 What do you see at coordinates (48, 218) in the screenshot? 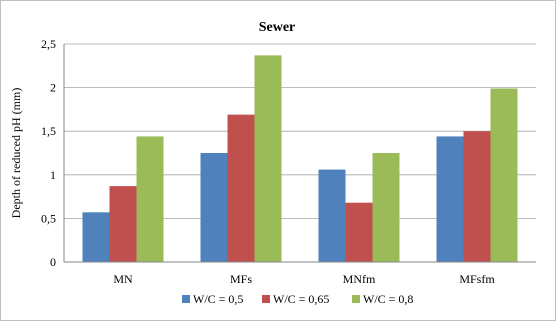
I see `y-tick-label: 0,5` at bounding box center [48, 218].